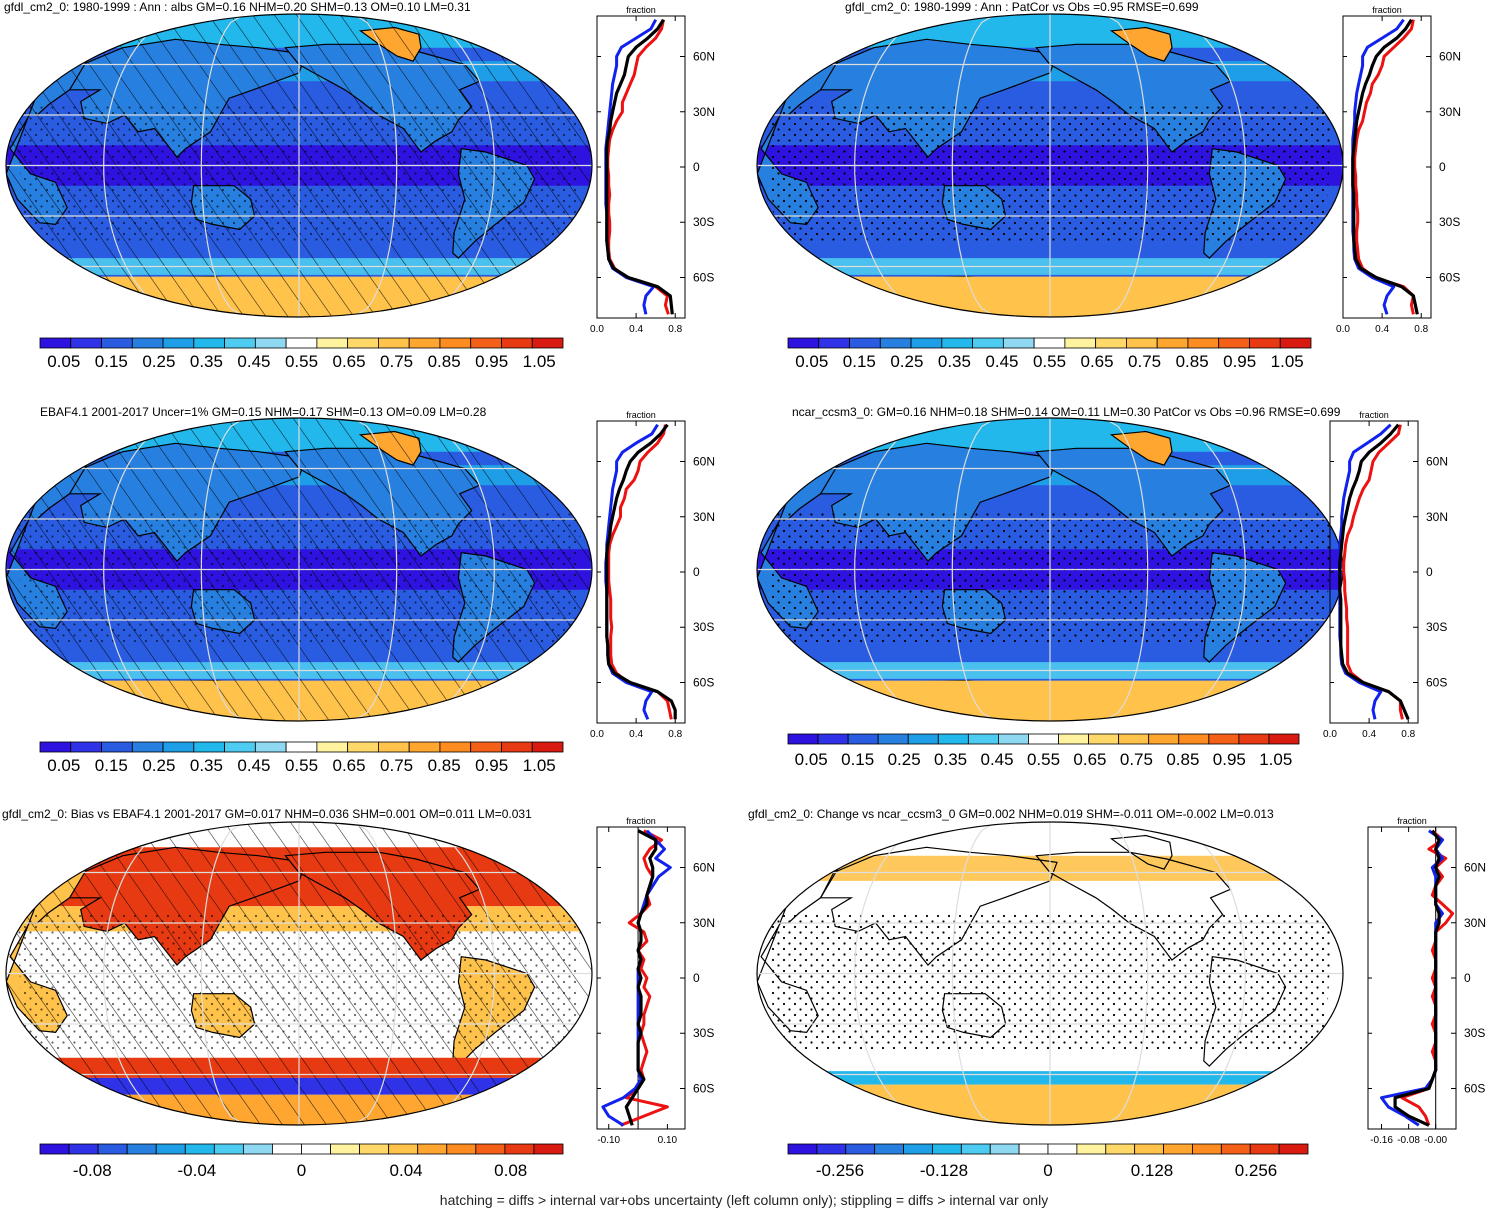 The image size is (1488, 1212). I want to click on xtick-label: 0.8, so click(1408, 734).